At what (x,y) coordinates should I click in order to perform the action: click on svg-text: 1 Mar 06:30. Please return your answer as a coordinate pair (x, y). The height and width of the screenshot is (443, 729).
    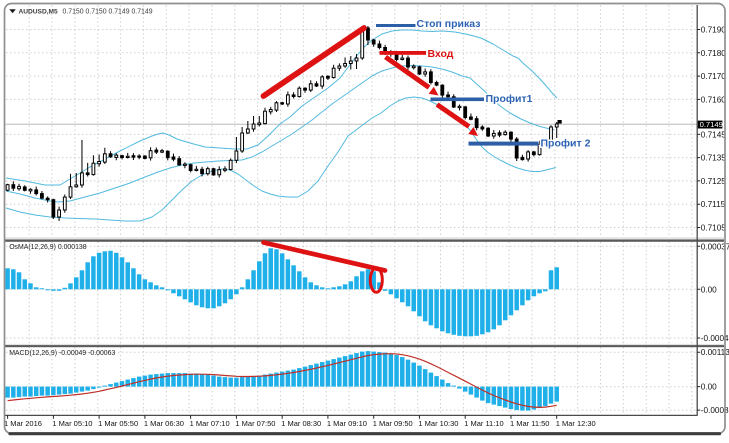
    Looking at the image, I should click on (164, 423).